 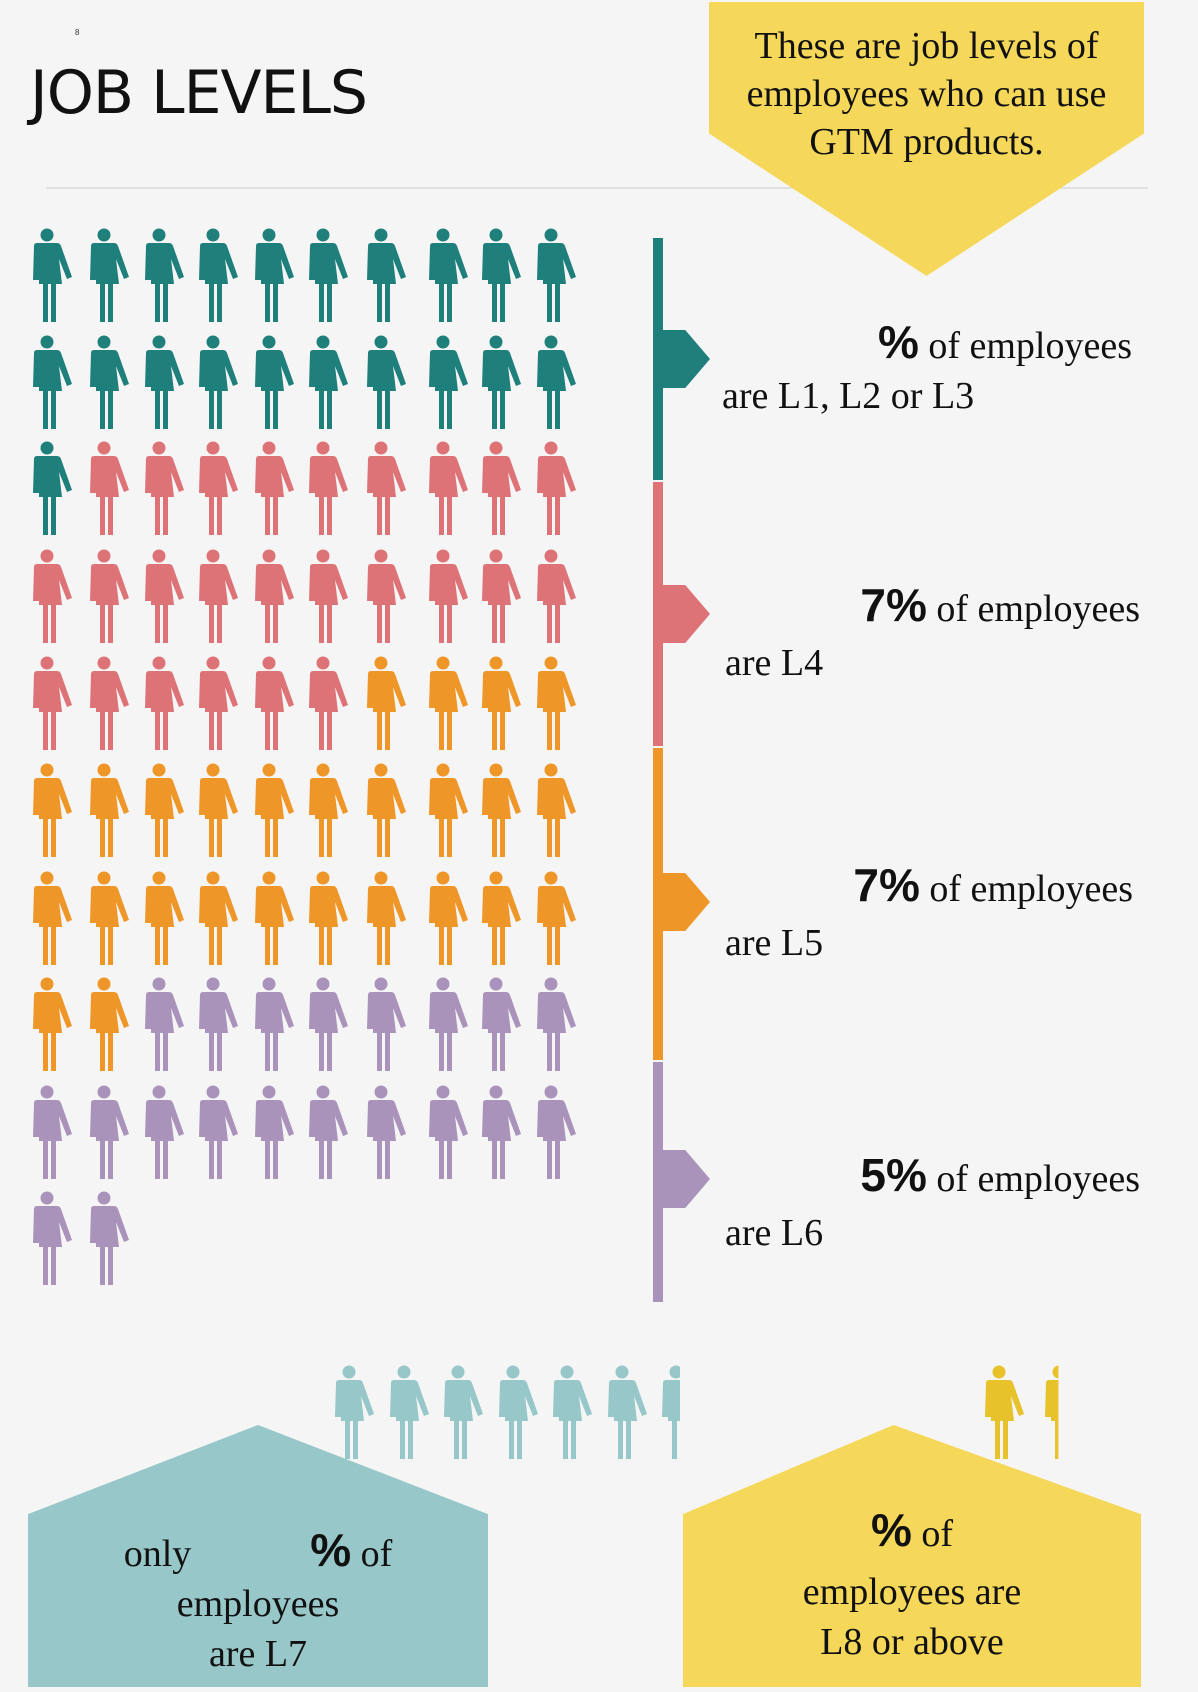 I want to click on stat-l6-desc: of employees, so click(x=1038, y=1179).